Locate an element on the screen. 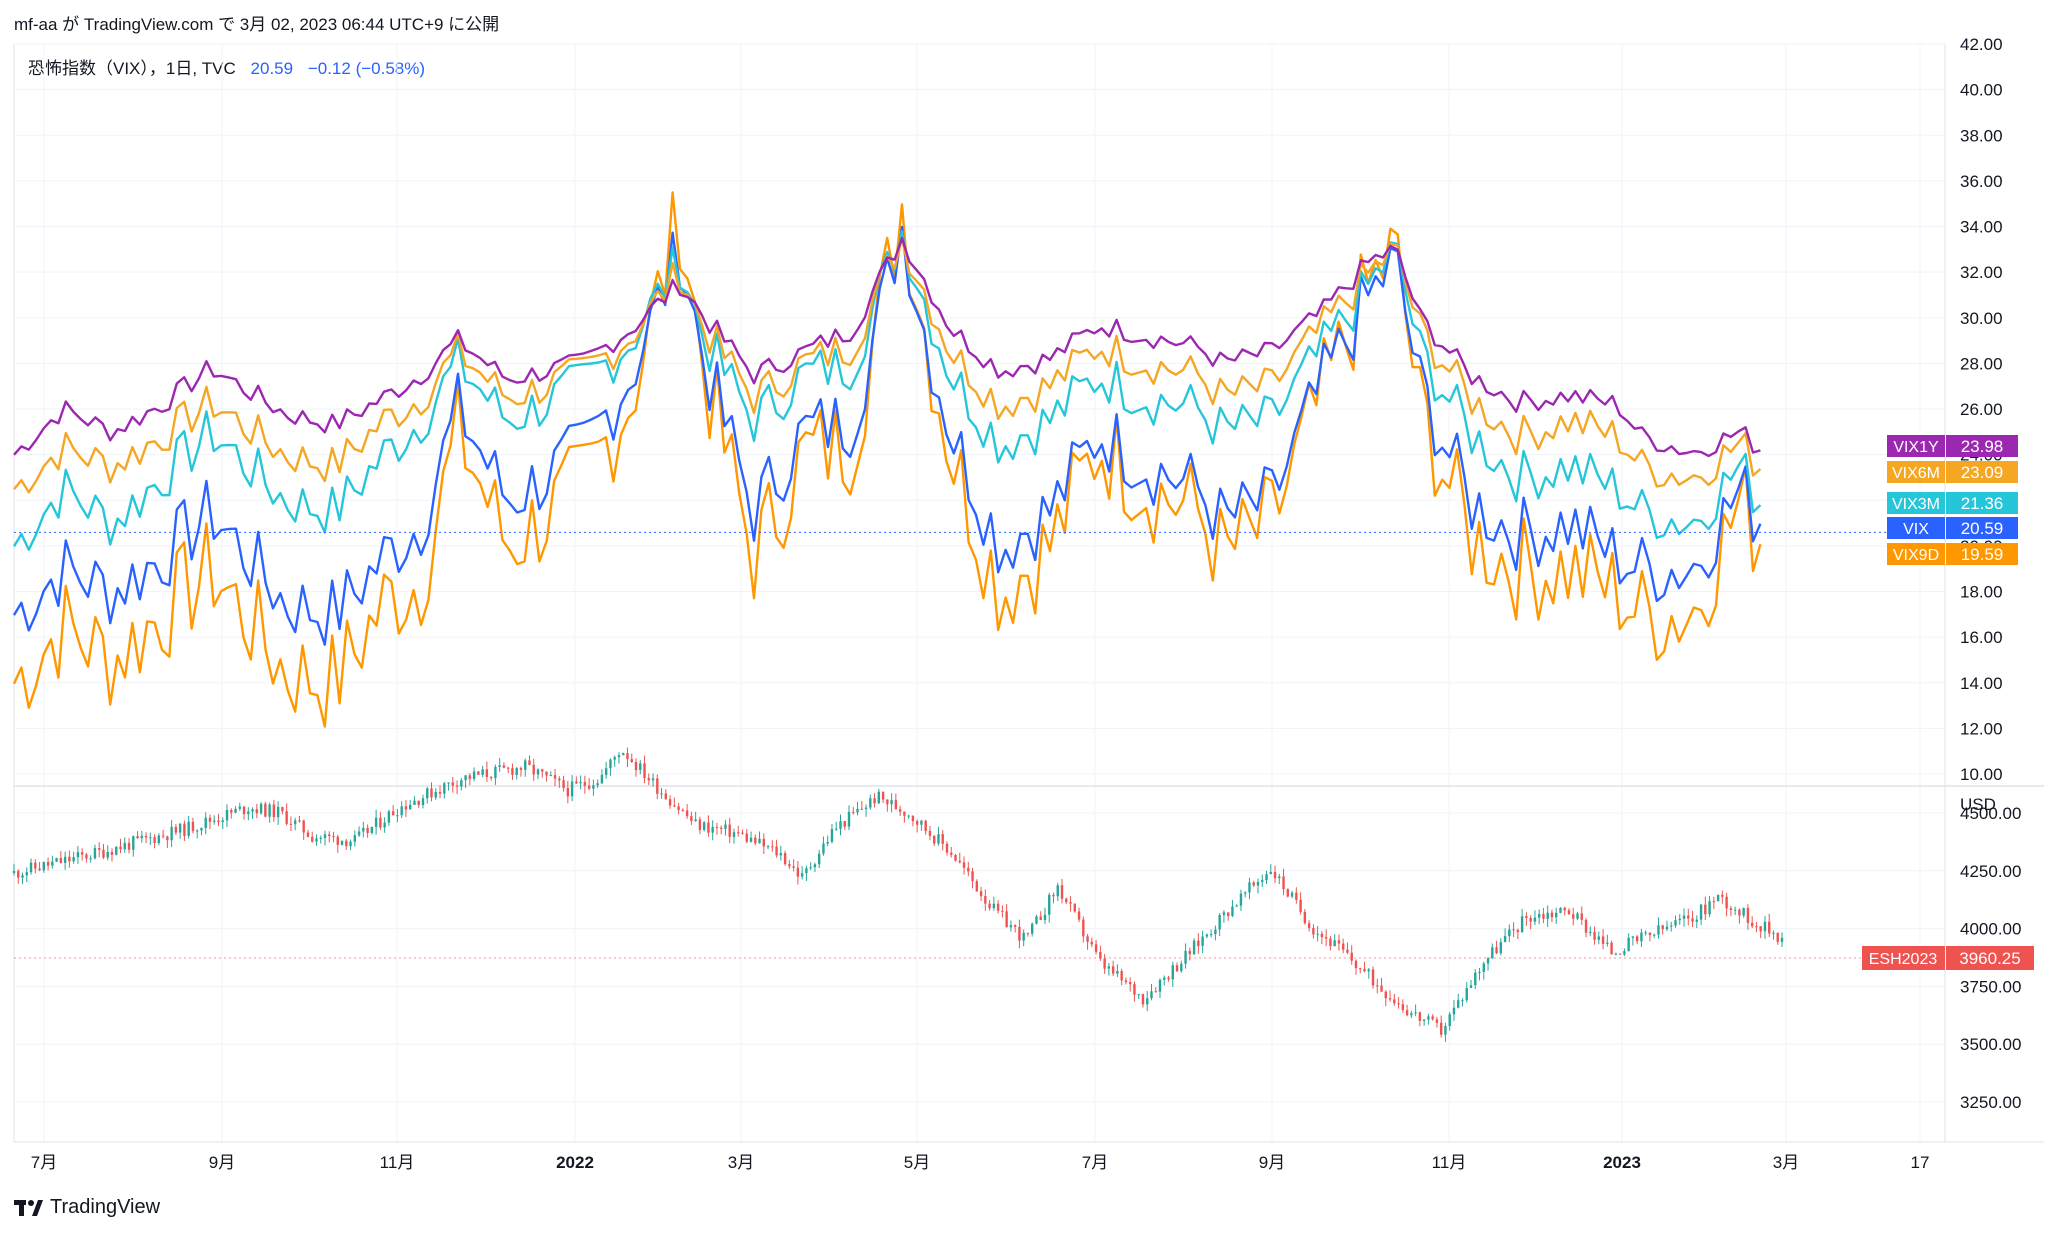 The width and height of the screenshot is (2057, 1234). series-tag-name: VIX9D is located at coordinates (1916, 555).